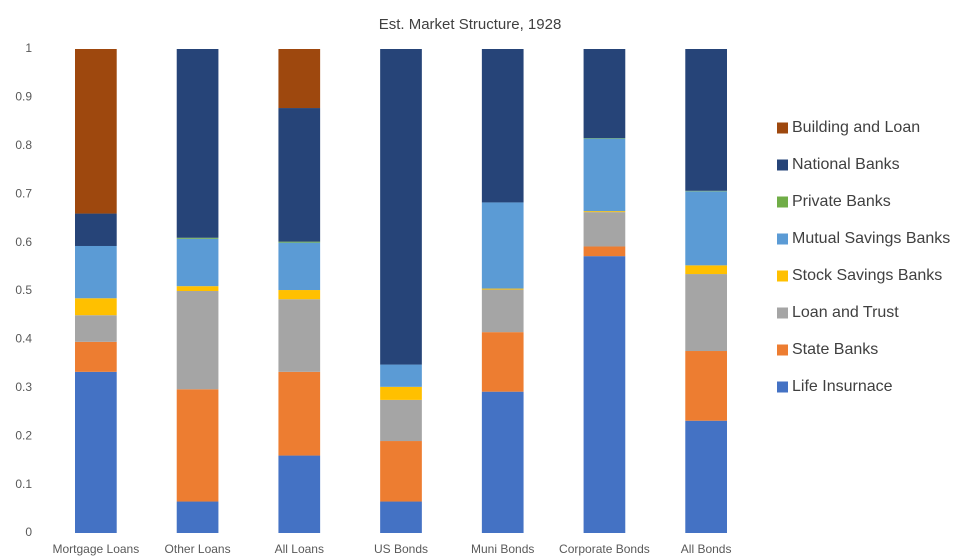  Describe the element at coordinates (470, 24) in the screenshot. I see `chart-title: Est. Market Structure, 1928` at that location.